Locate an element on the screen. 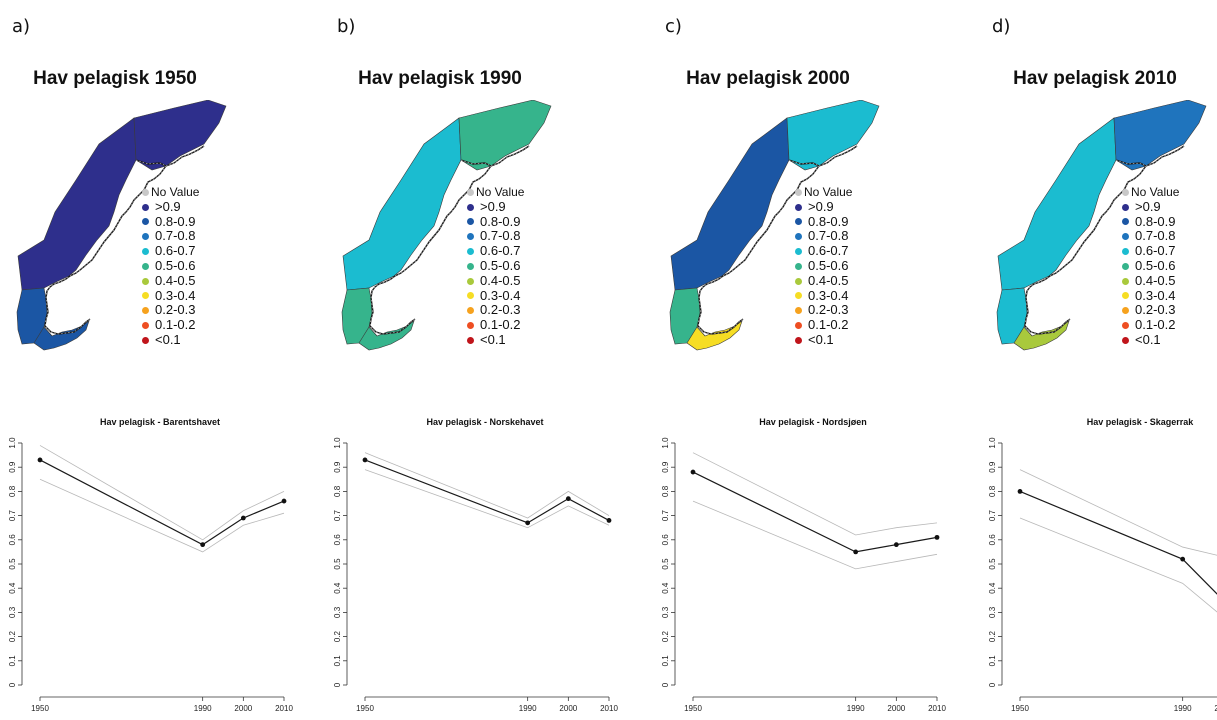 The height and width of the screenshot is (720, 1217). x-tick-label: 1990 is located at coordinates (856, 708).